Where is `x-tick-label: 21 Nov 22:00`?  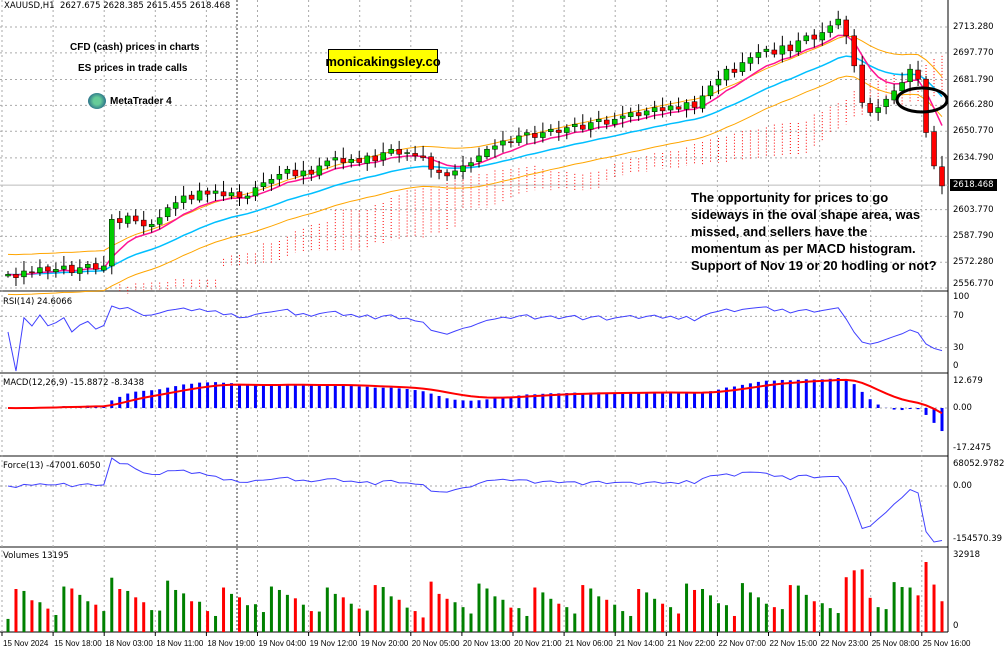
x-tick-label: 21 Nov 22:00 is located at coordinates (691, 643).